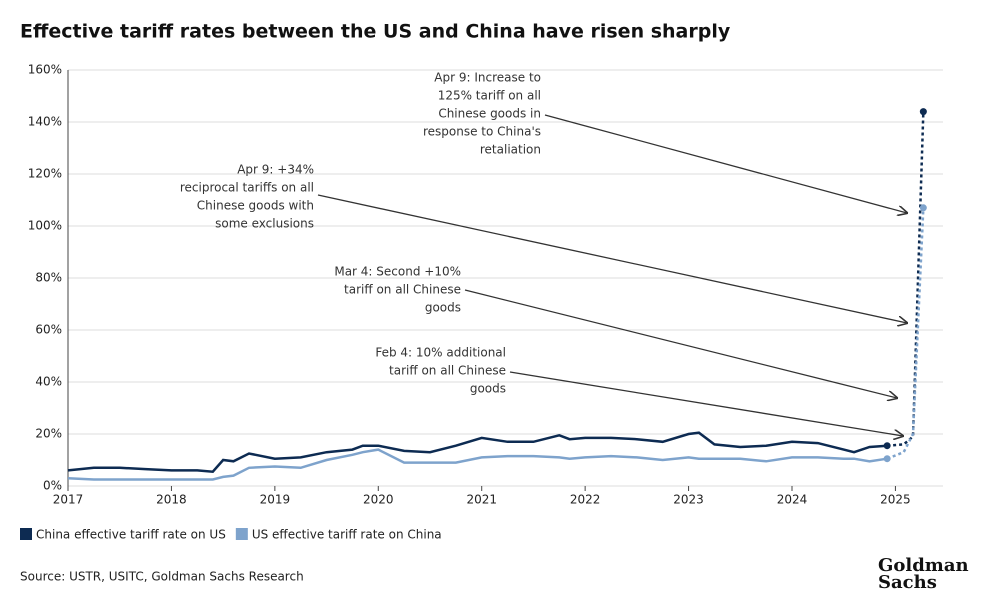 The width and height of the screenshot is (983, 612). I want to click on x-tick-label: 2021, so click(481, 500).